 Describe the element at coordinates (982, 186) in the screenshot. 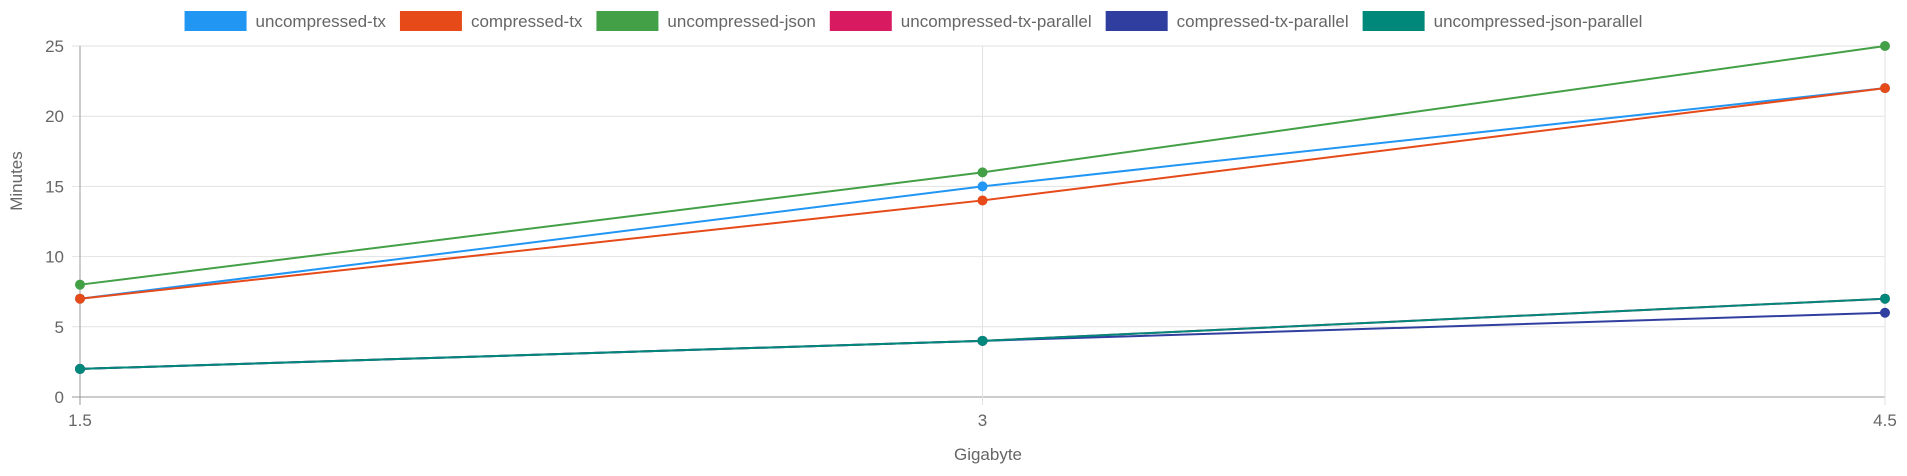

I see `data-point-uncompressed-tx` at that location.